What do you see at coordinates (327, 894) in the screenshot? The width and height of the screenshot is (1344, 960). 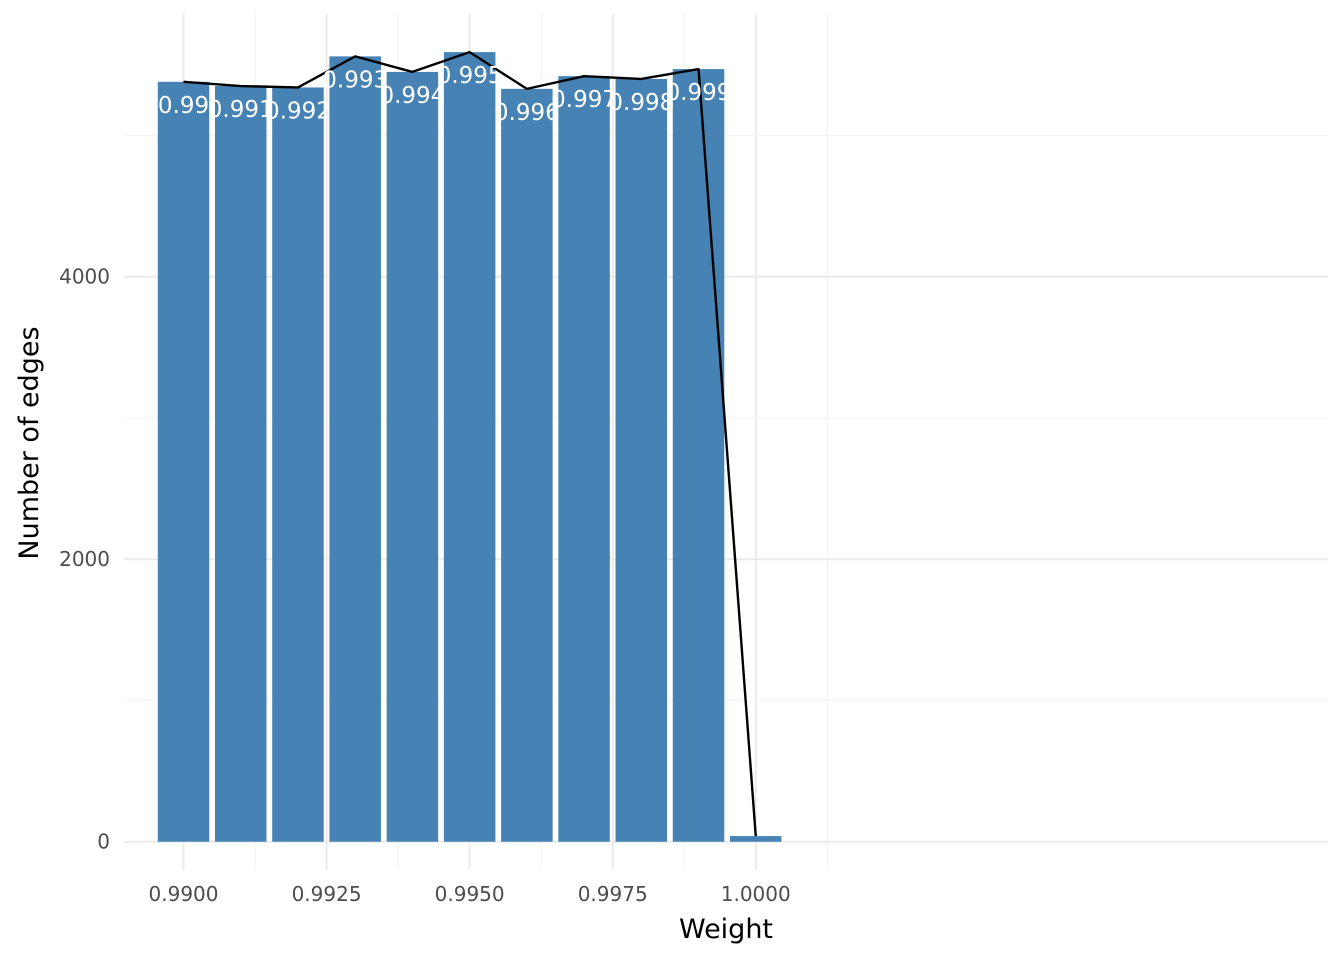 I see `x-tick-label: 0.9925` at bounding box center [327, 894].